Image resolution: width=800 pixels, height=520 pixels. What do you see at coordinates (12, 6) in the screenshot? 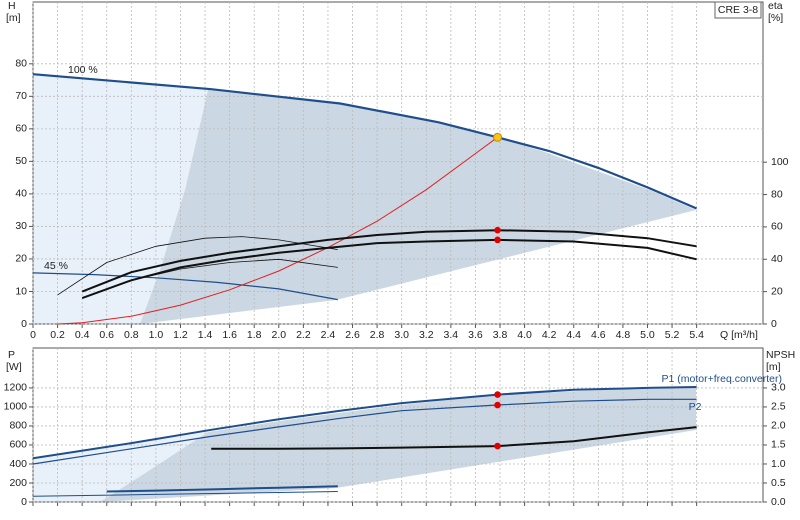
I see `y-axis-label: H` at bounding box center [12, 6].